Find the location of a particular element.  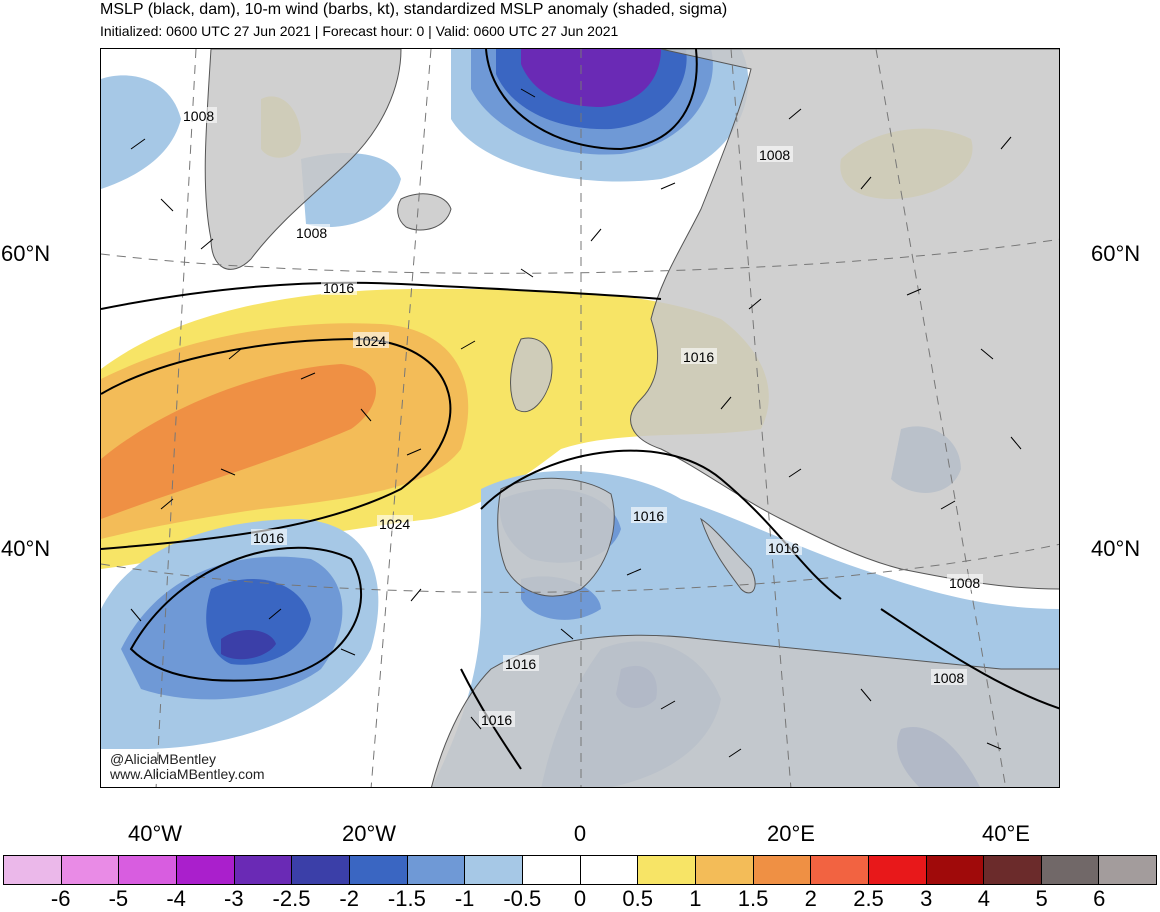

lat-label-40n-right: 40°N is located at coordinates (1116, 548).